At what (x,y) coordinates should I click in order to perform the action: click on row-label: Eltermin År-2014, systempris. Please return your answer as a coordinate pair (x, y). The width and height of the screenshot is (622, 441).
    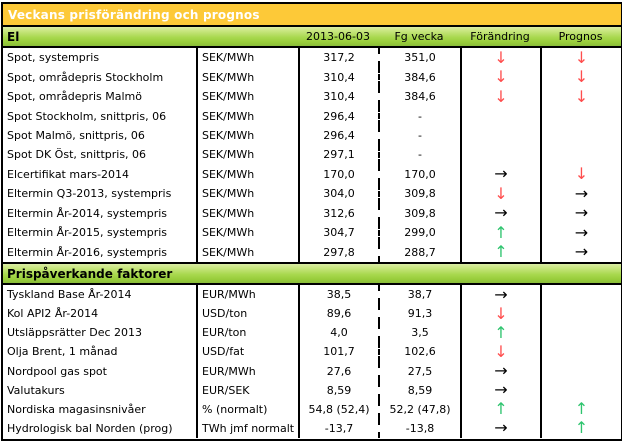
    Looking at the image, I should click on (87, 213).